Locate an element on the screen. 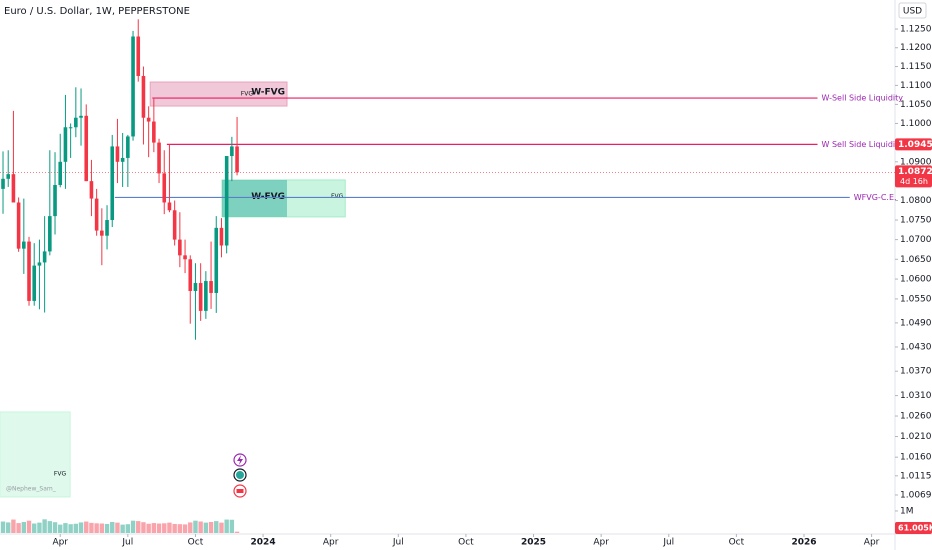 The height and width of the screenshot is (550, 932). y-tick-label: 1.06000 is located at coordinates (916, 280).